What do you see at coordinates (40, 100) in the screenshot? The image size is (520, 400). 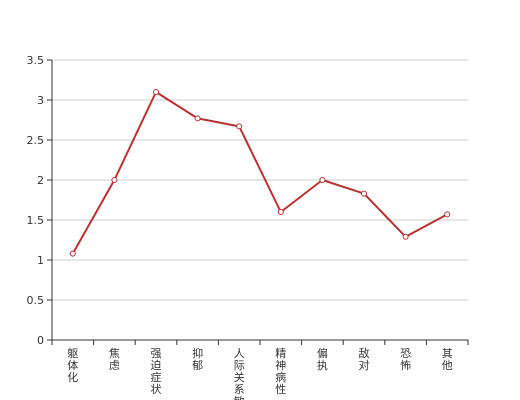 I see `y-tick-label: 3` at bounding box center [40, 100].